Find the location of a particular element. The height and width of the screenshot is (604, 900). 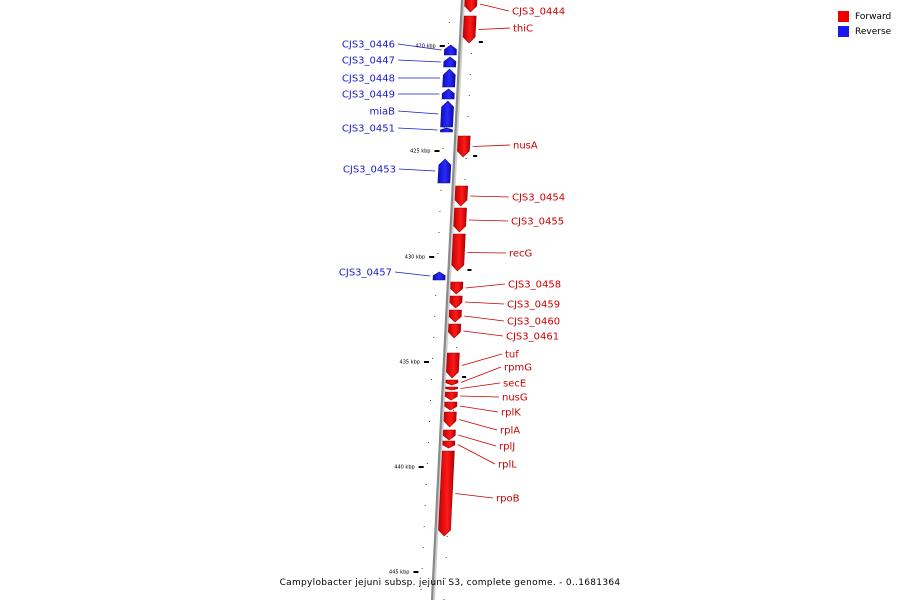

gene-label-sece: secE is located at coordinates (514, 384).